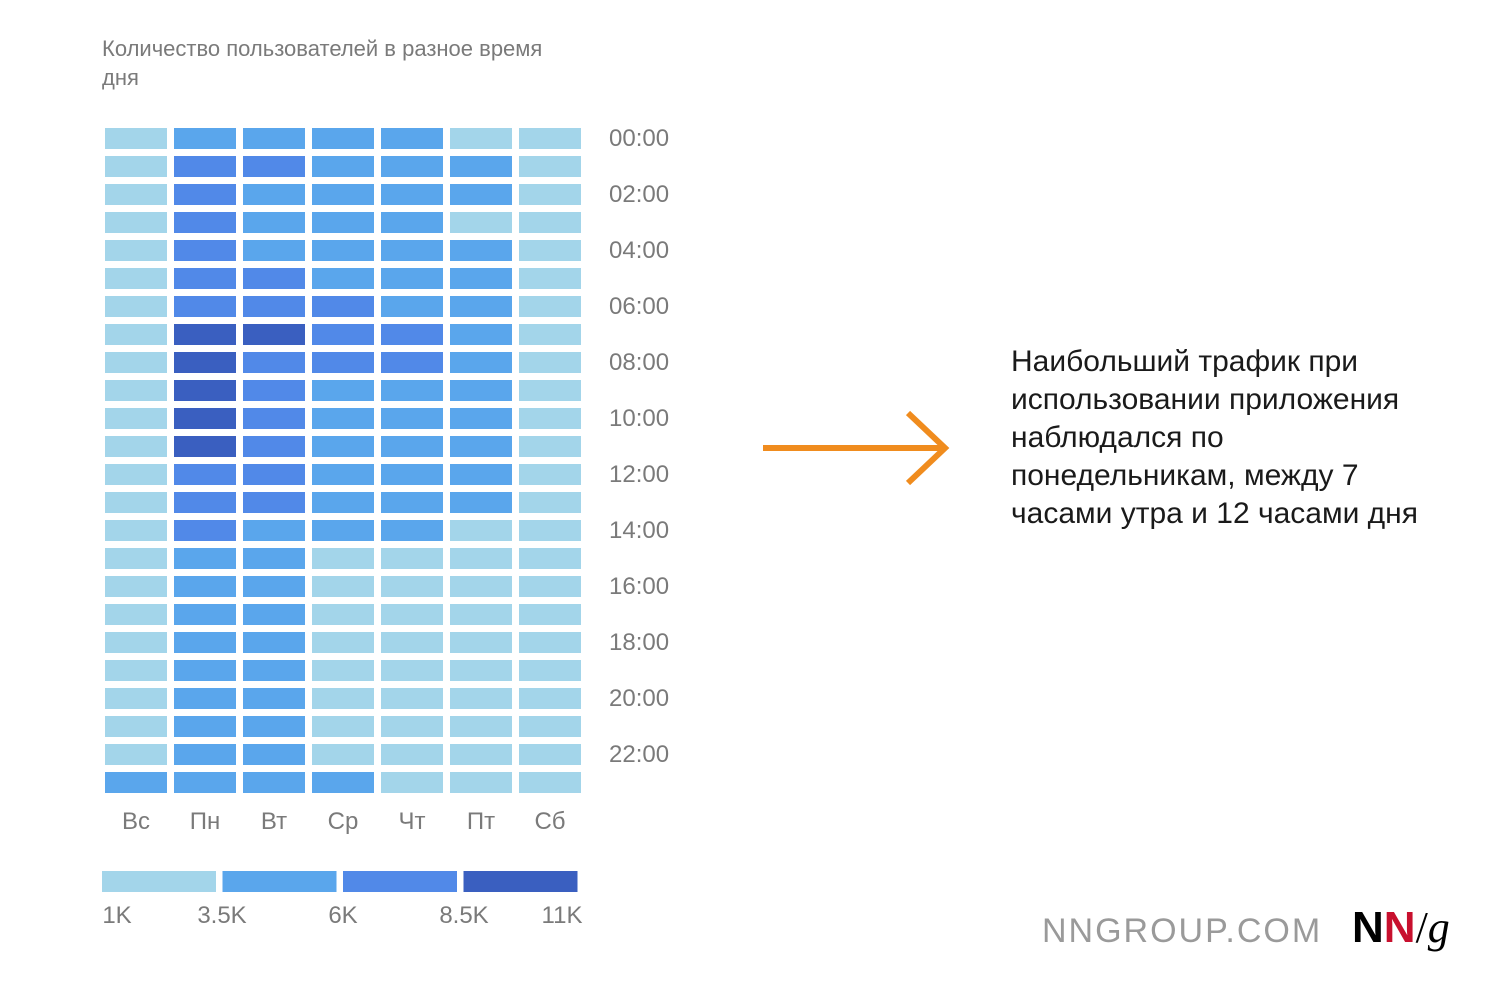 The width and height of the screenshot is (1495, 994). What do you see at coordinates (639, 586) in the screenshot?
I see `y-tick-label: 16:00` at bounding box center [639, 586].